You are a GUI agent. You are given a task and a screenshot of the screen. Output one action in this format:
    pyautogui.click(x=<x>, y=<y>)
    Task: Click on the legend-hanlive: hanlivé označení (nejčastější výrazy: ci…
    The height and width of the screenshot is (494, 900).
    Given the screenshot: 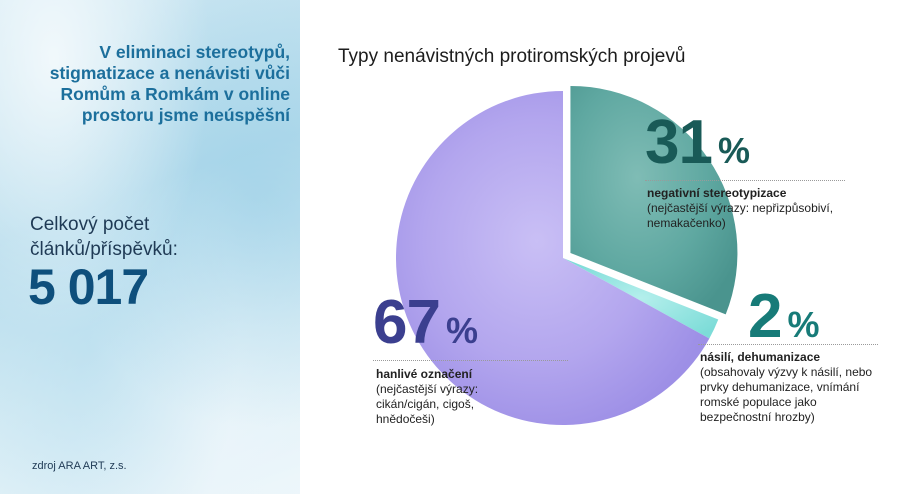 What is the action you would take?
    pyautogui.click(x=446, y=397)
    